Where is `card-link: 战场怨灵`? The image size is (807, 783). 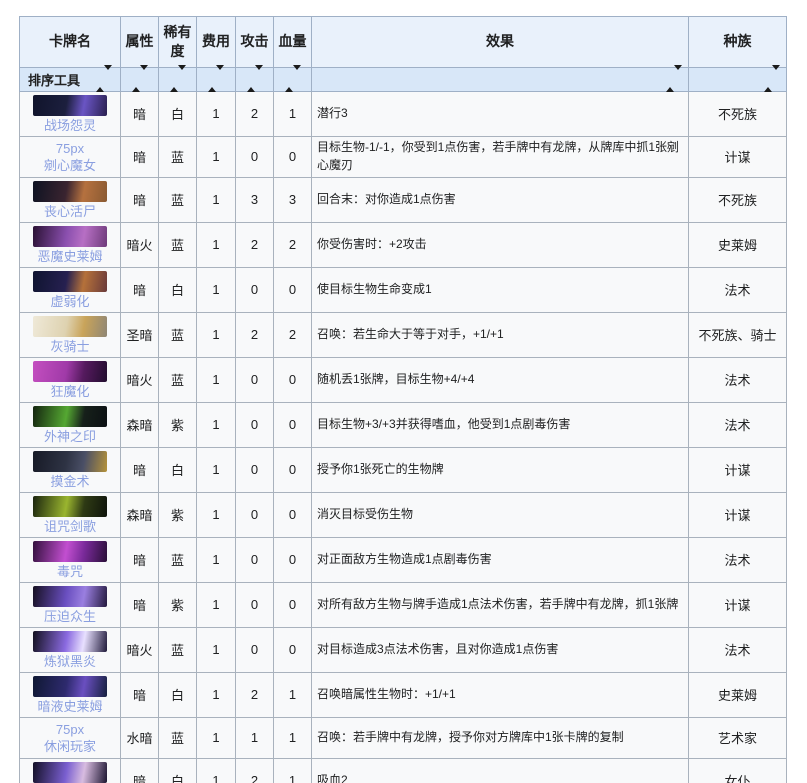
card-link: 战场怨灵 is located at coordinates (69, 125).